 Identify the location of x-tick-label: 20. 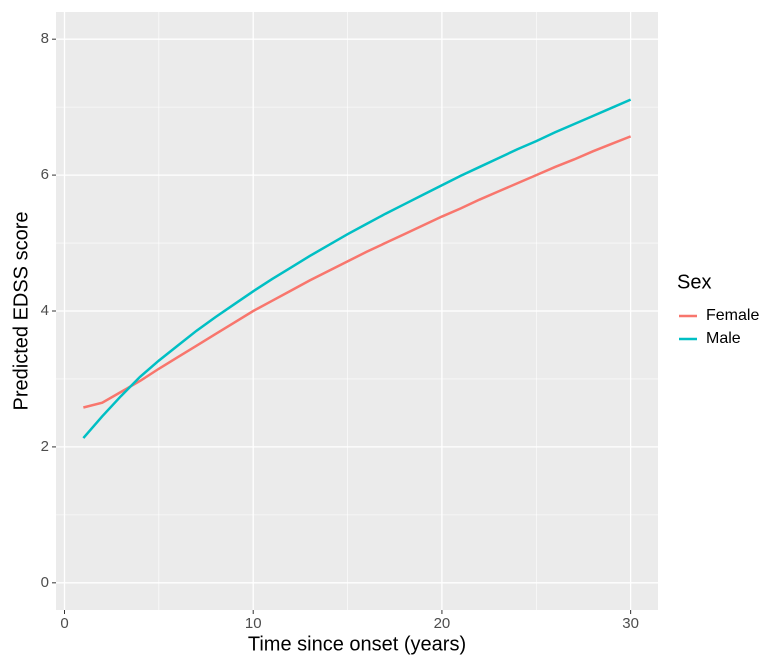
(442, 623).